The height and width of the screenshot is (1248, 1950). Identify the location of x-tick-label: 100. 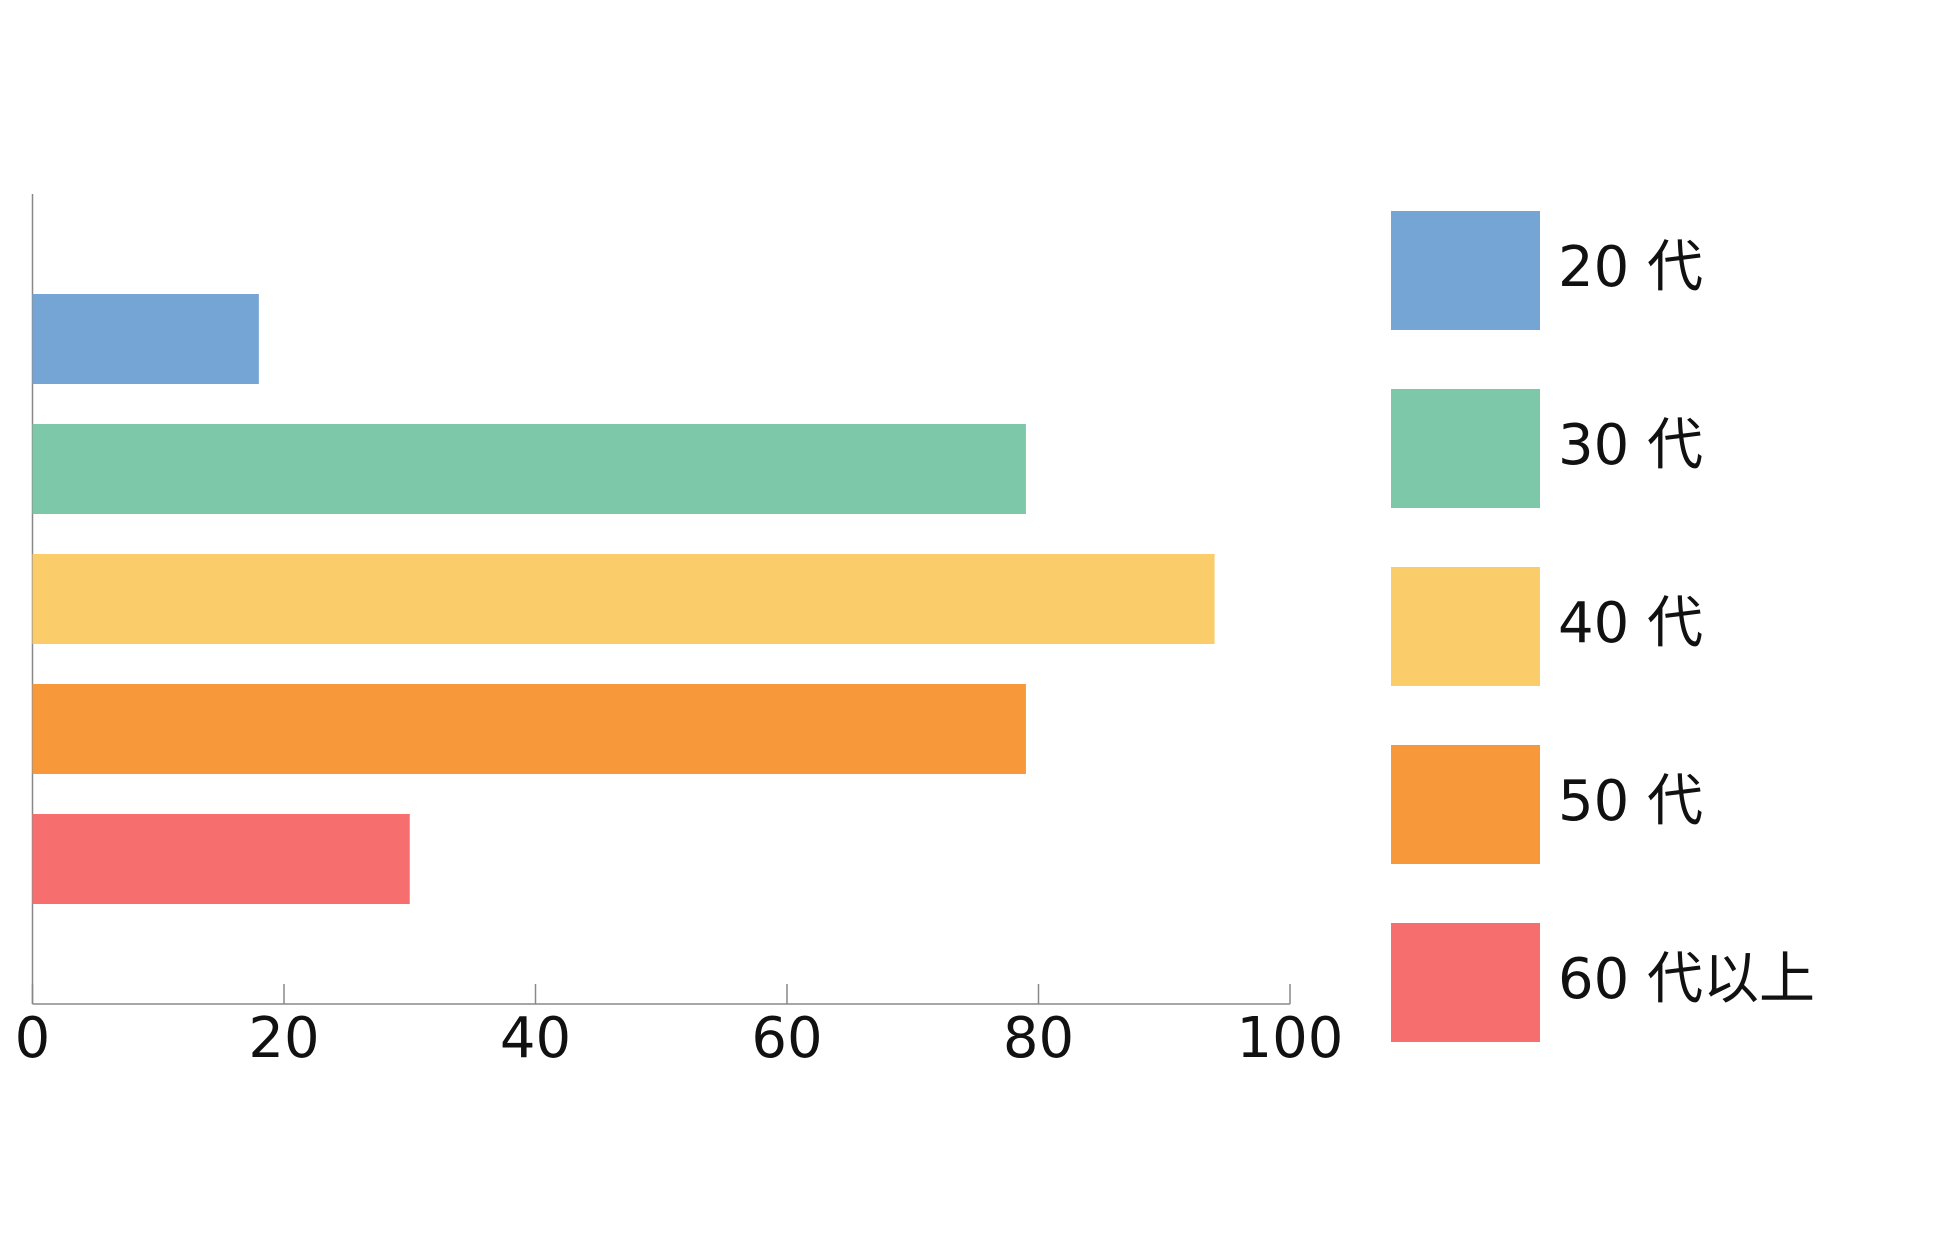
(1290, 1038).